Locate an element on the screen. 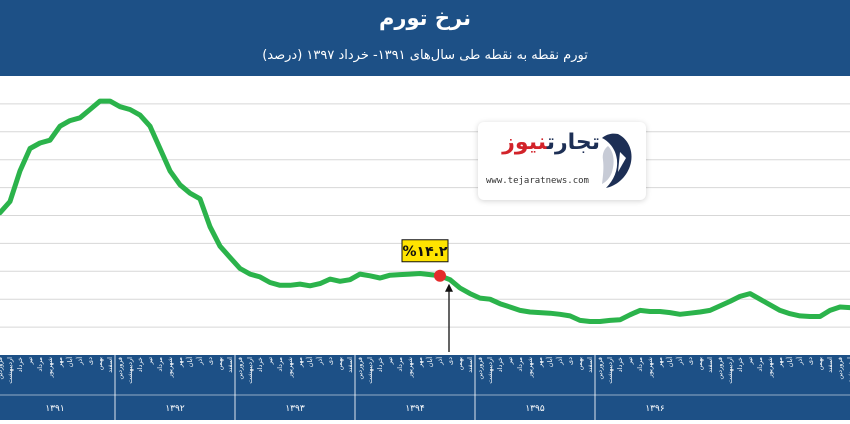 The height and width of the screenshot is (424, 850). logo-name-part2: نیوز is located at coordinates (524, 142).